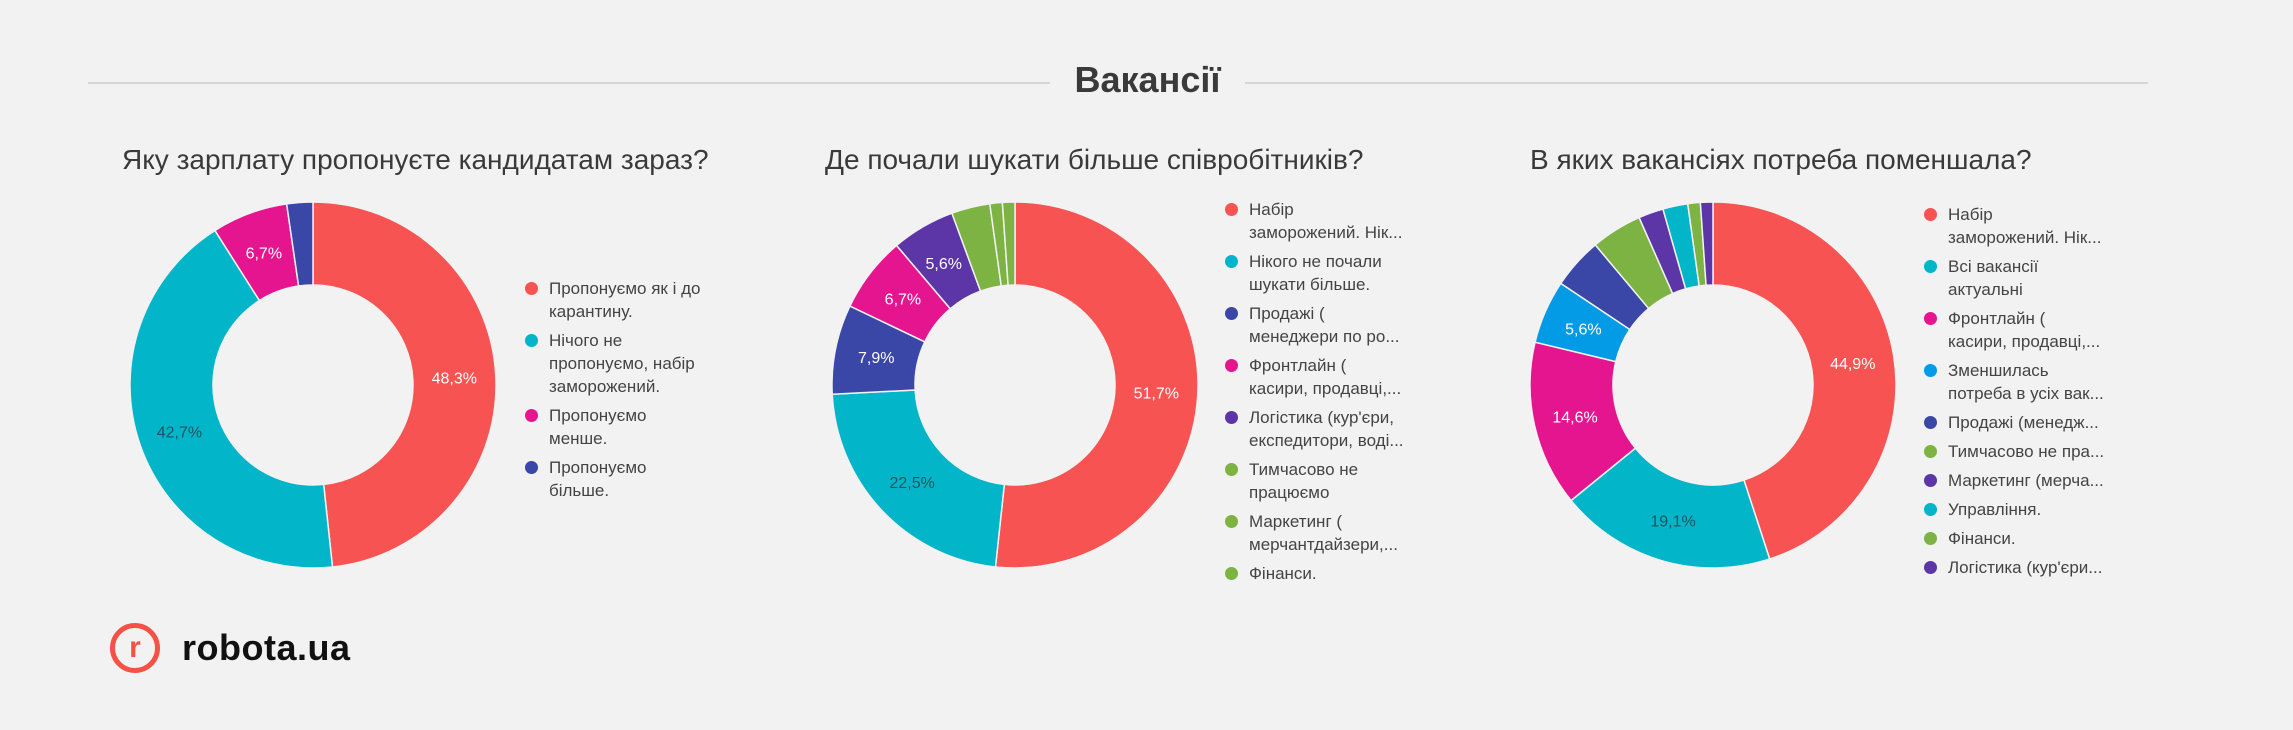  I want to click on legend-label: Нічого не пропонуємо, набір заморожений., so click(622, 363).